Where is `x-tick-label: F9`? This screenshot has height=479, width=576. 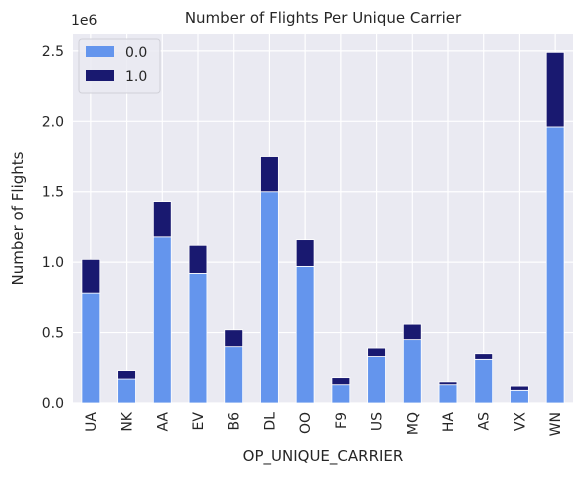 x-tick-label: F9 is located at coordinates (342, 420).